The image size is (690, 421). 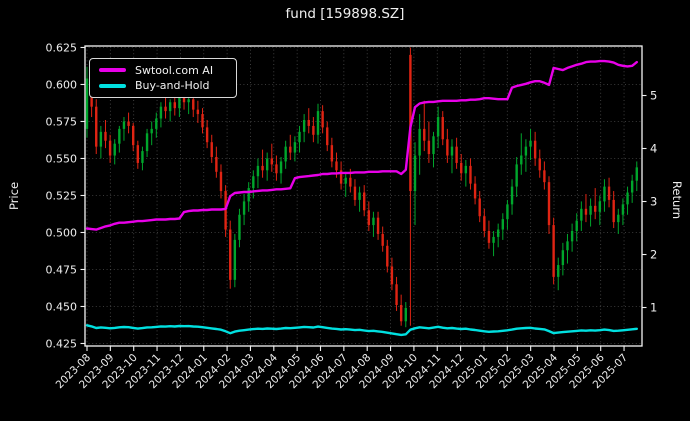 I want to click on price-tick-label: 0.525, so click(x=62, y=195).